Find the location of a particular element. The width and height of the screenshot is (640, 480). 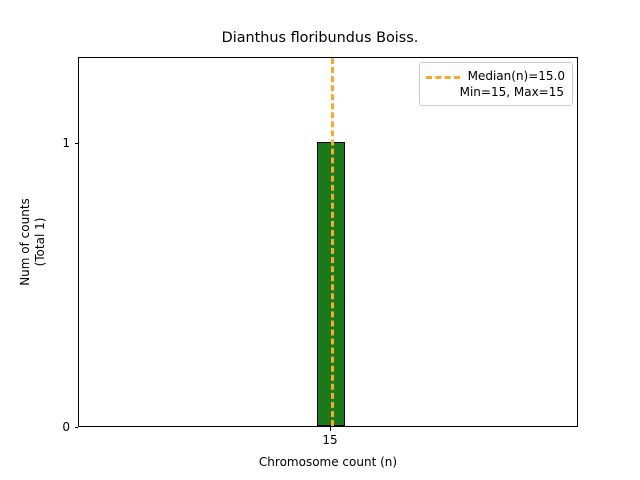

y-axis-label-line2: (Total 1) is located at coordinates (40, 242).